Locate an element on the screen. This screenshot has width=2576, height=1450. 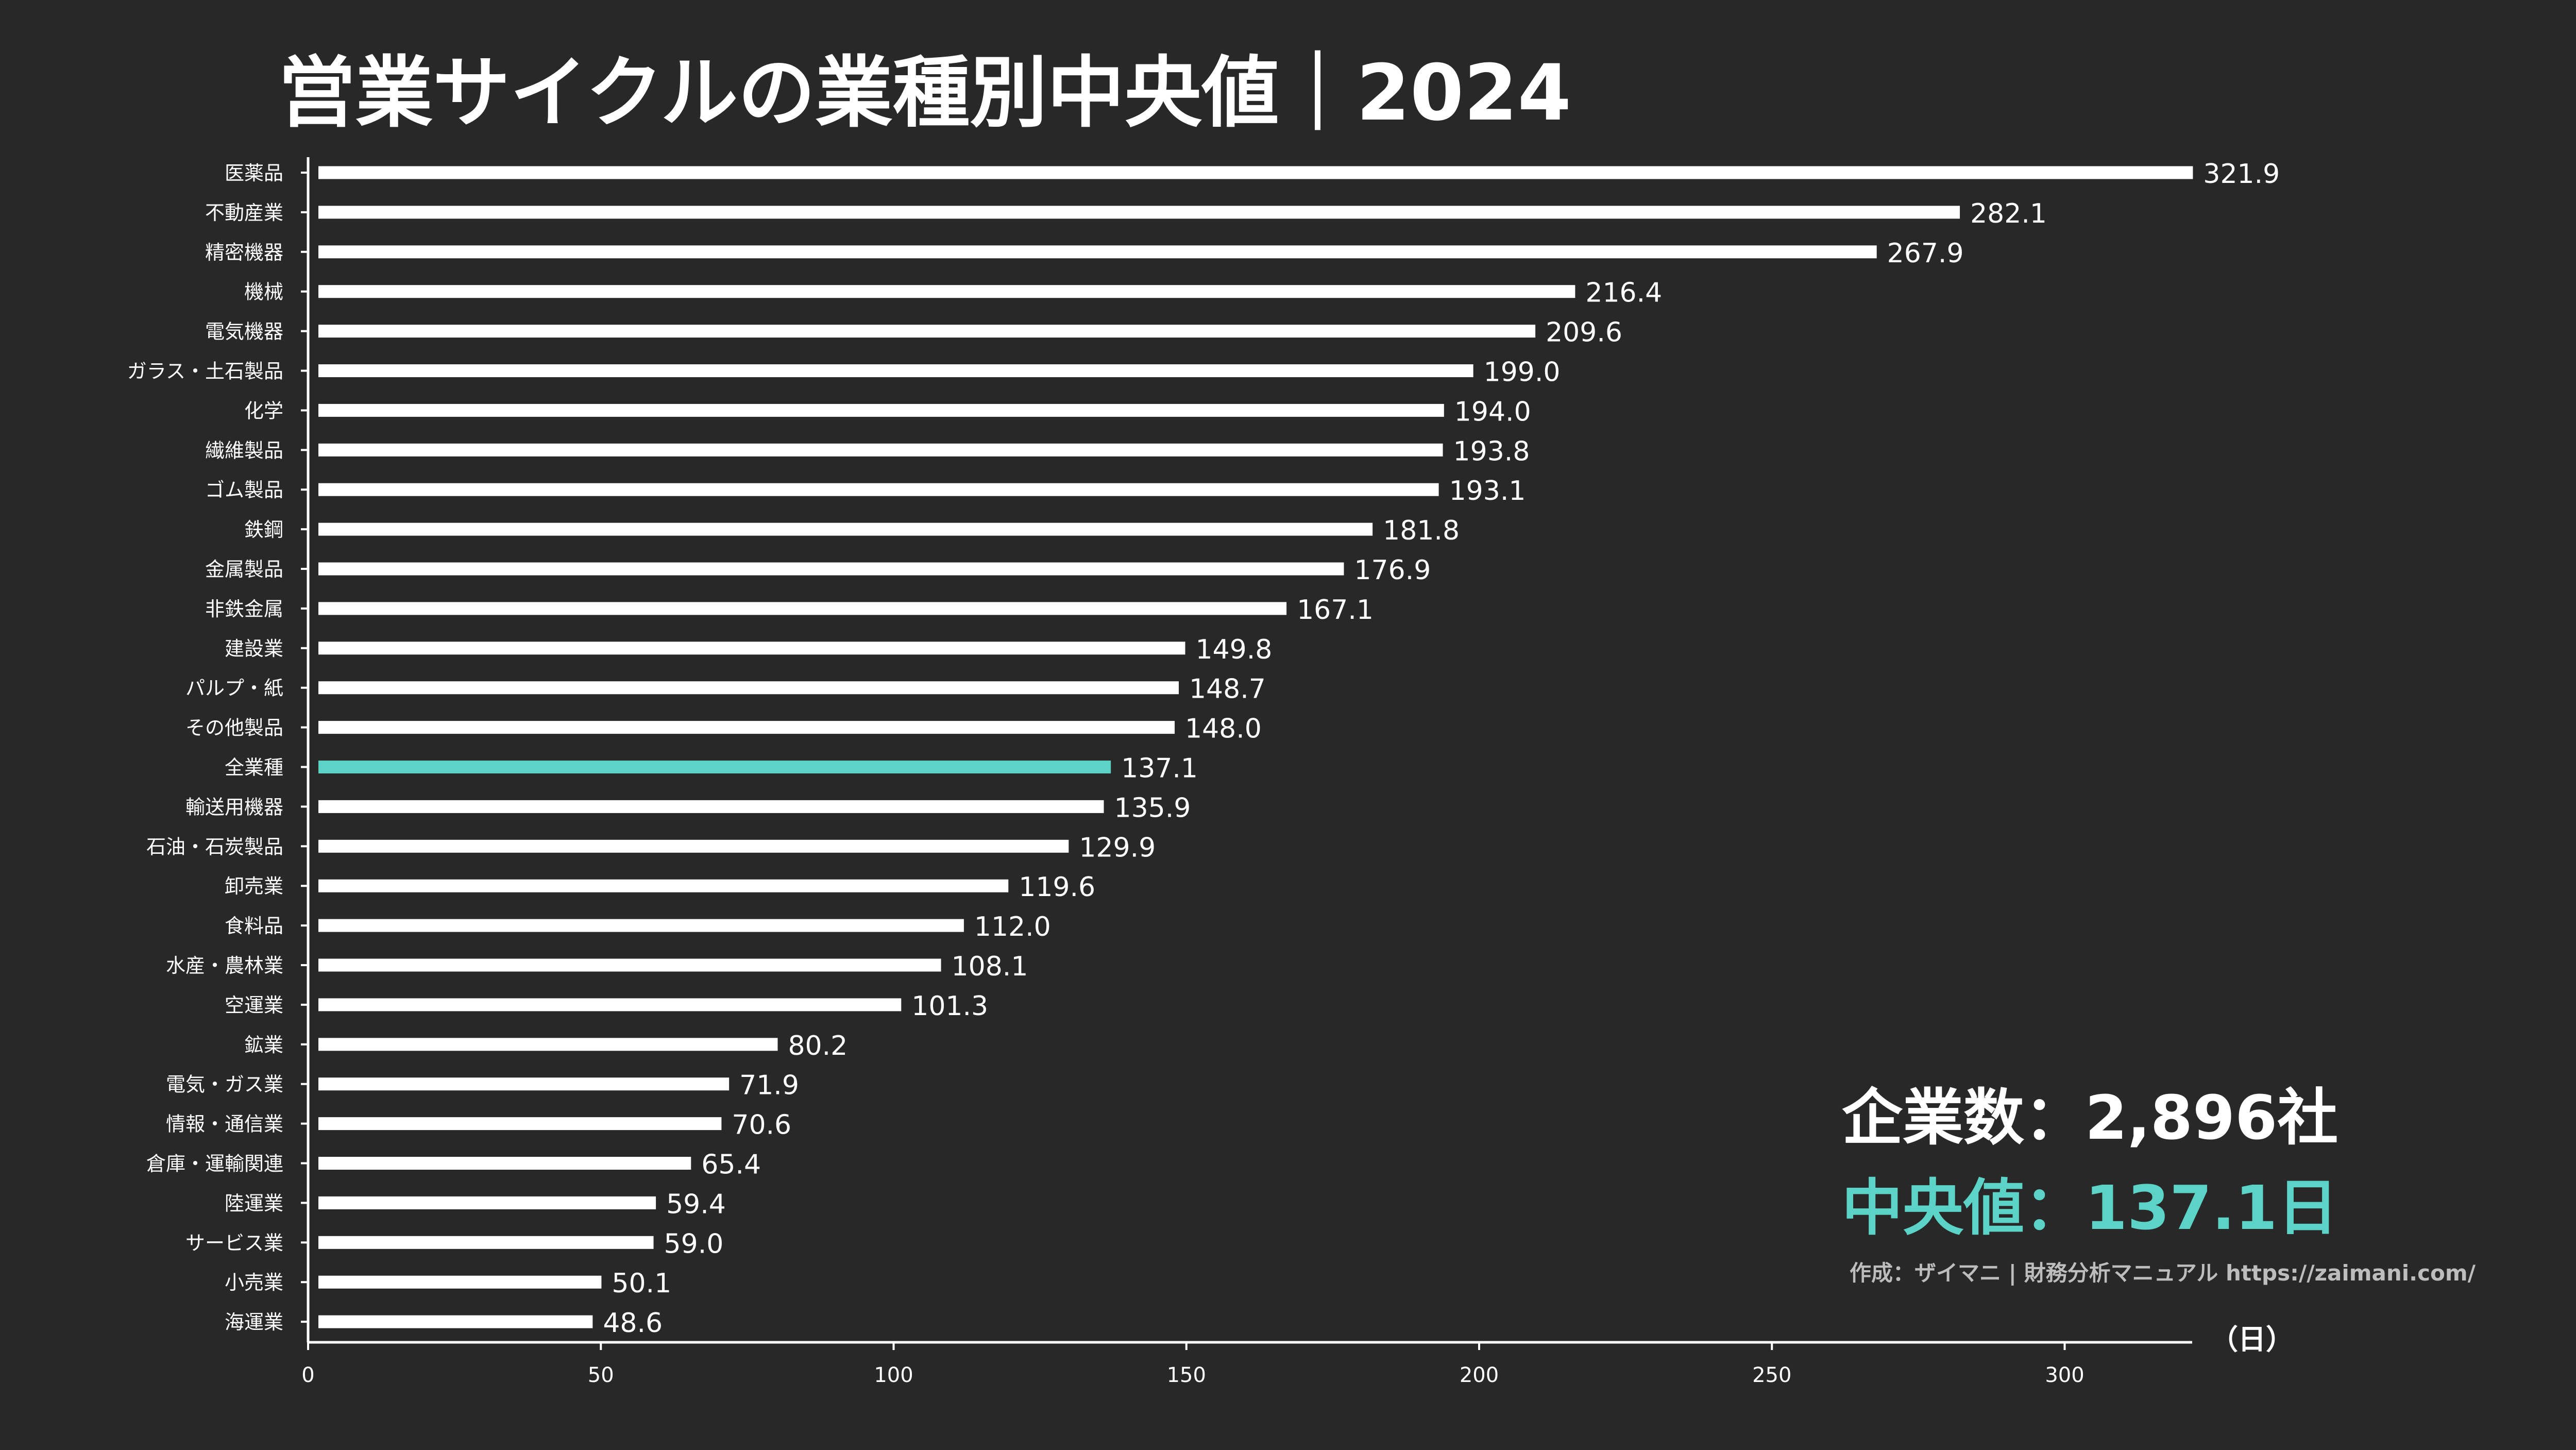
x-axis-unit-label: （日） is located at coordinates (2252, 1339).